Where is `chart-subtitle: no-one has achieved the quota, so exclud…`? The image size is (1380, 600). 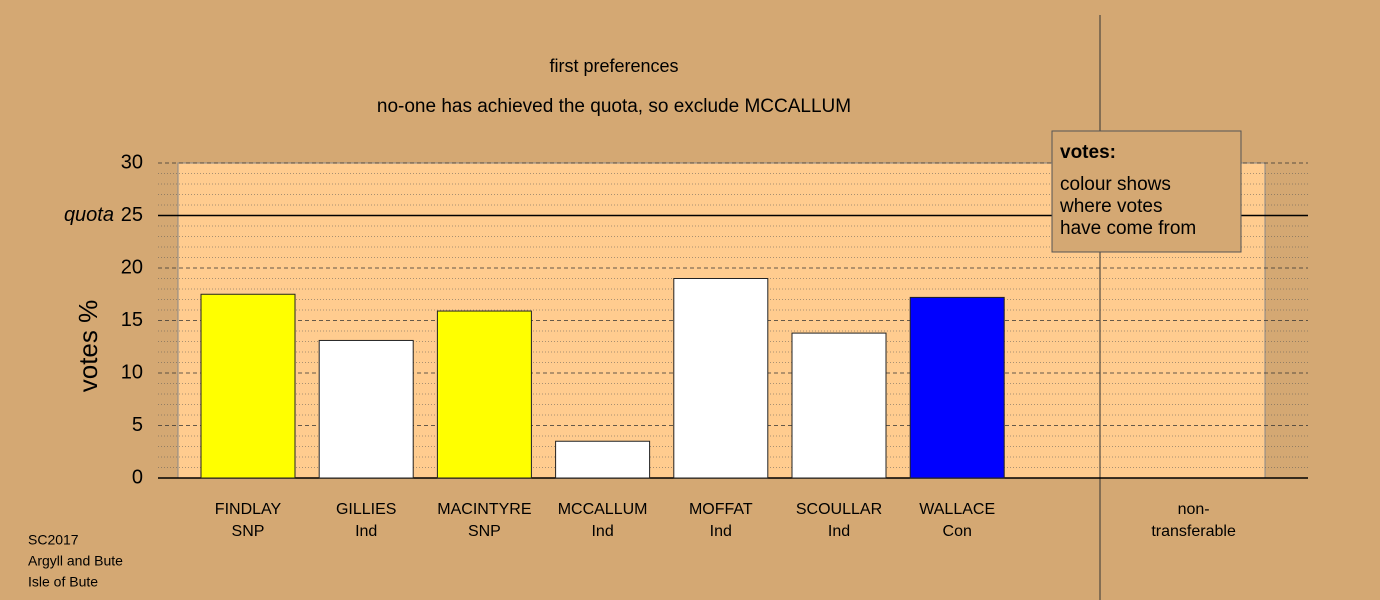
chart-subtitle: no-one has achieved the quota, so exclud… is located at coordinates (614, 106).